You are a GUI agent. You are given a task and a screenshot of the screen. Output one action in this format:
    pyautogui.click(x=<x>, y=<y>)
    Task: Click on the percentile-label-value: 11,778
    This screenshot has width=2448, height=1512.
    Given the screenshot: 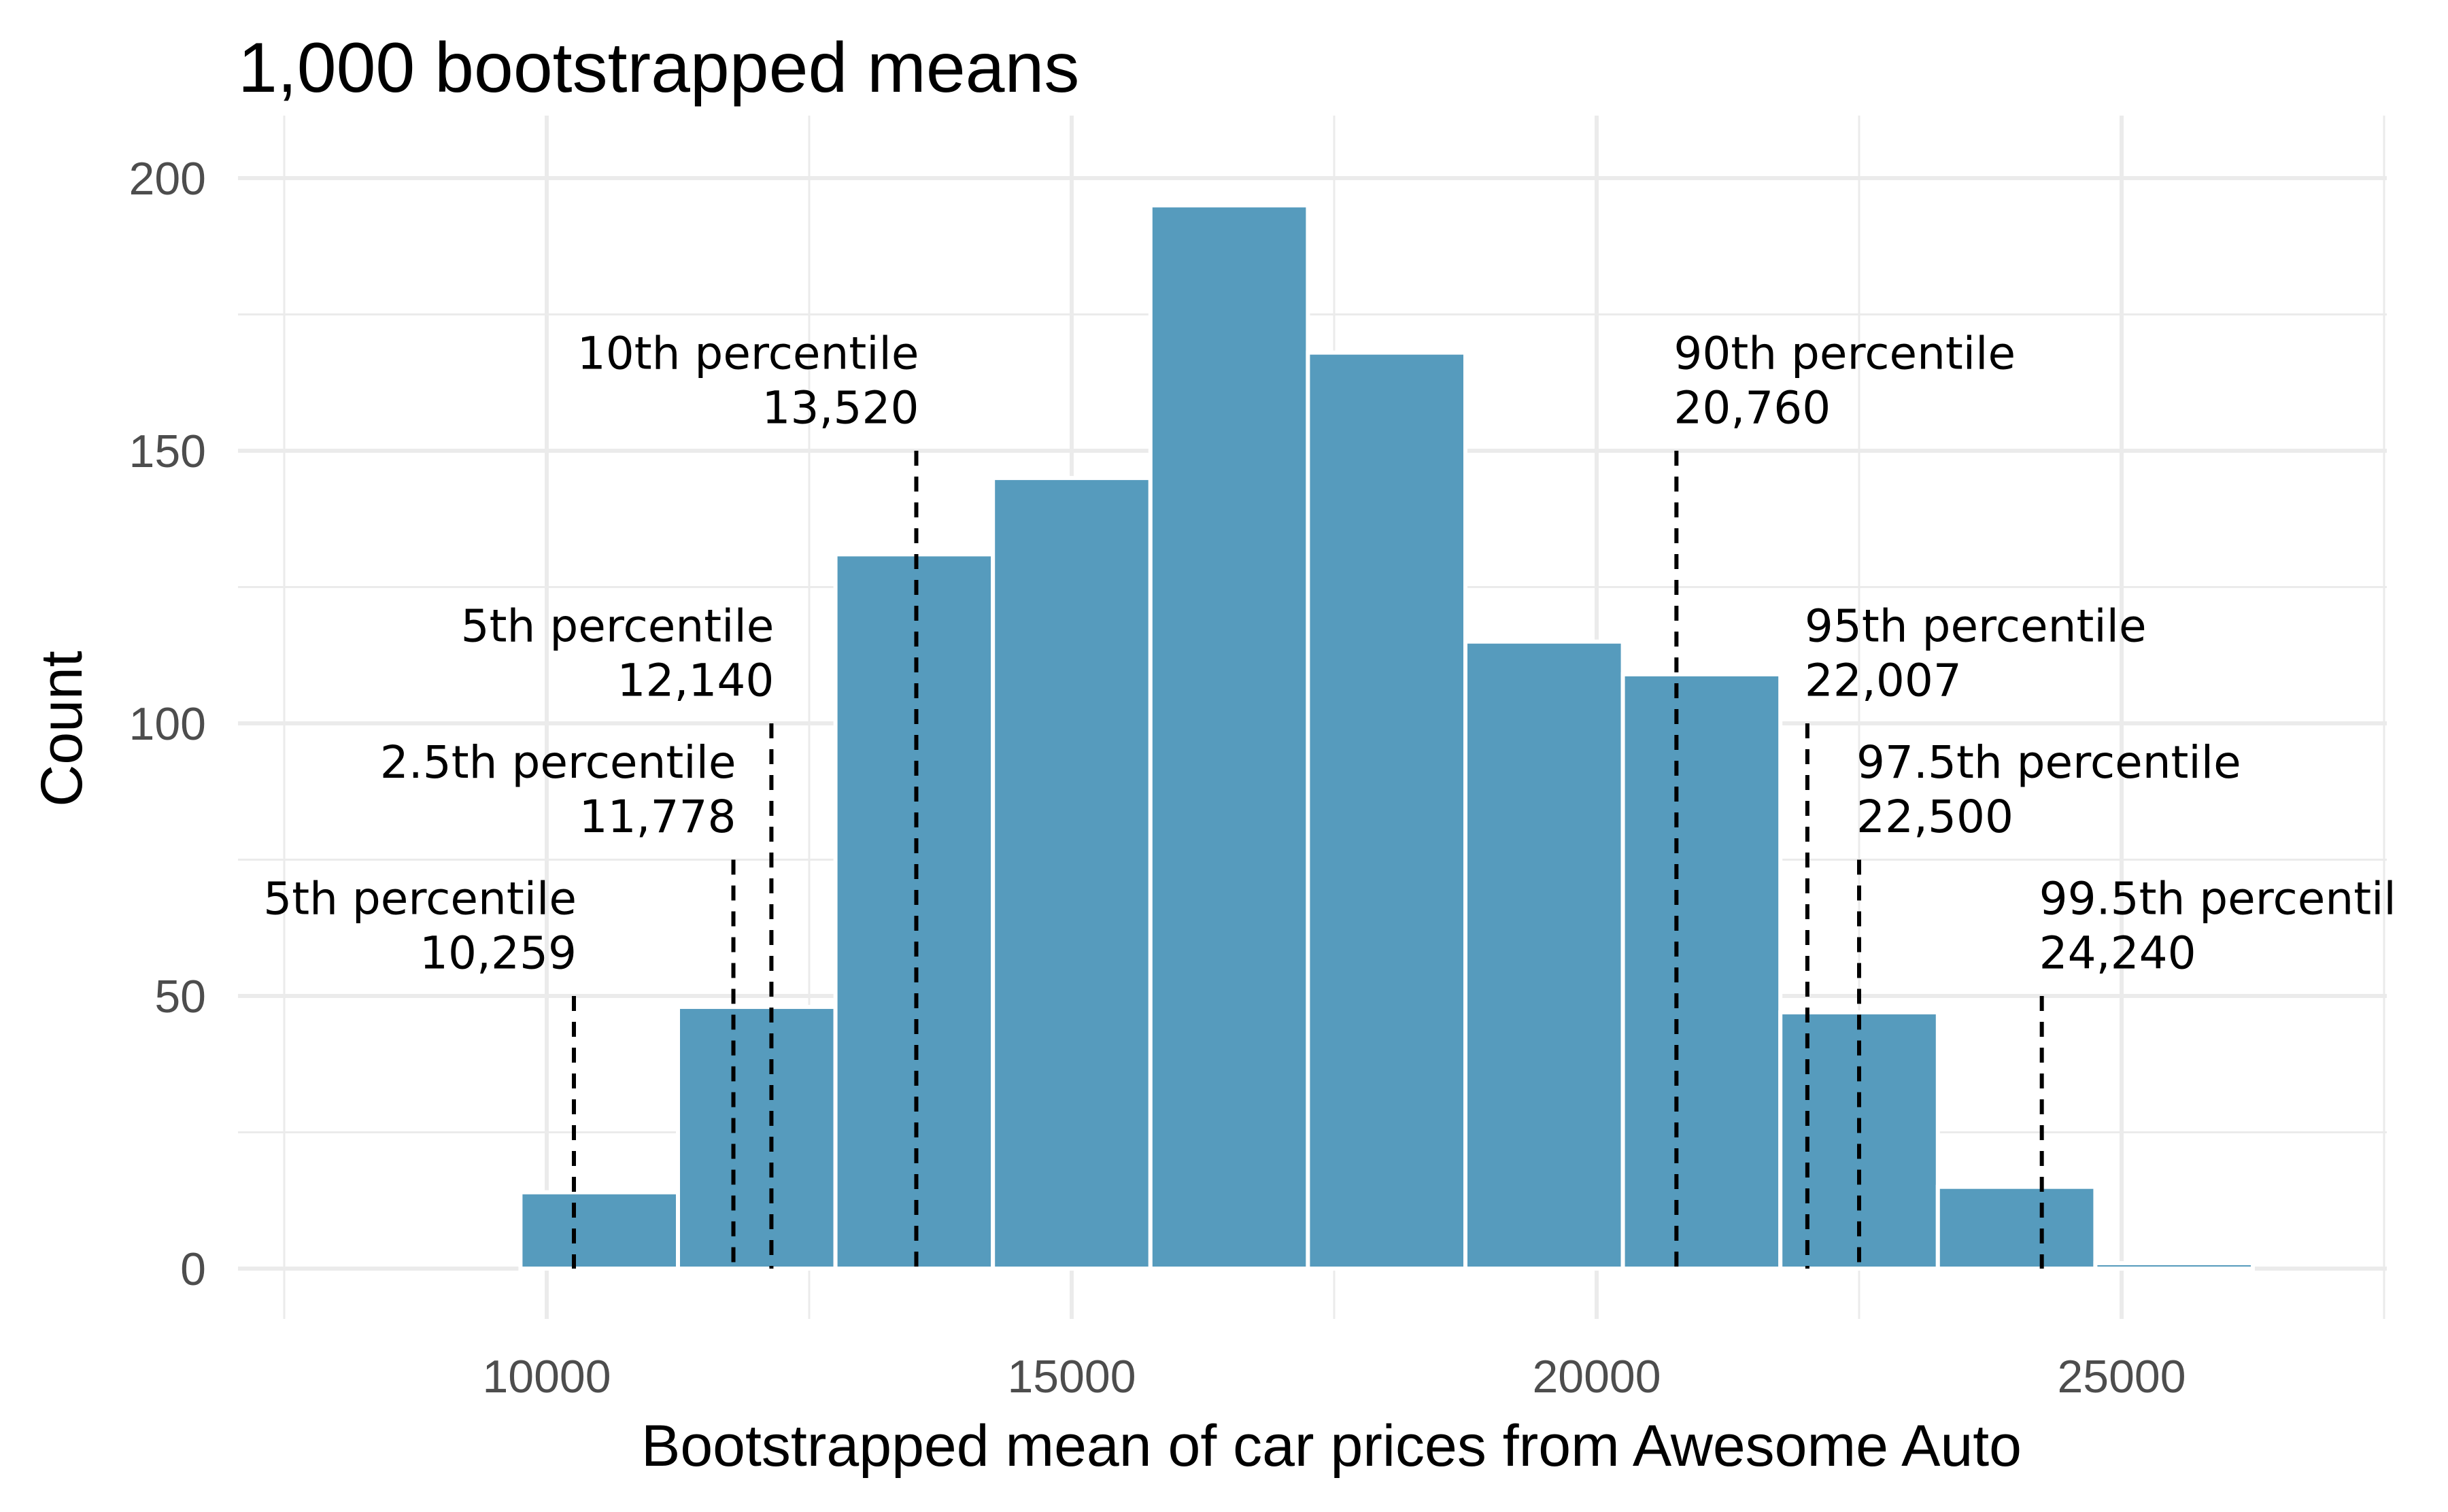 What is the action you would take?
    pyautogui.click(x=658, y=817)
    